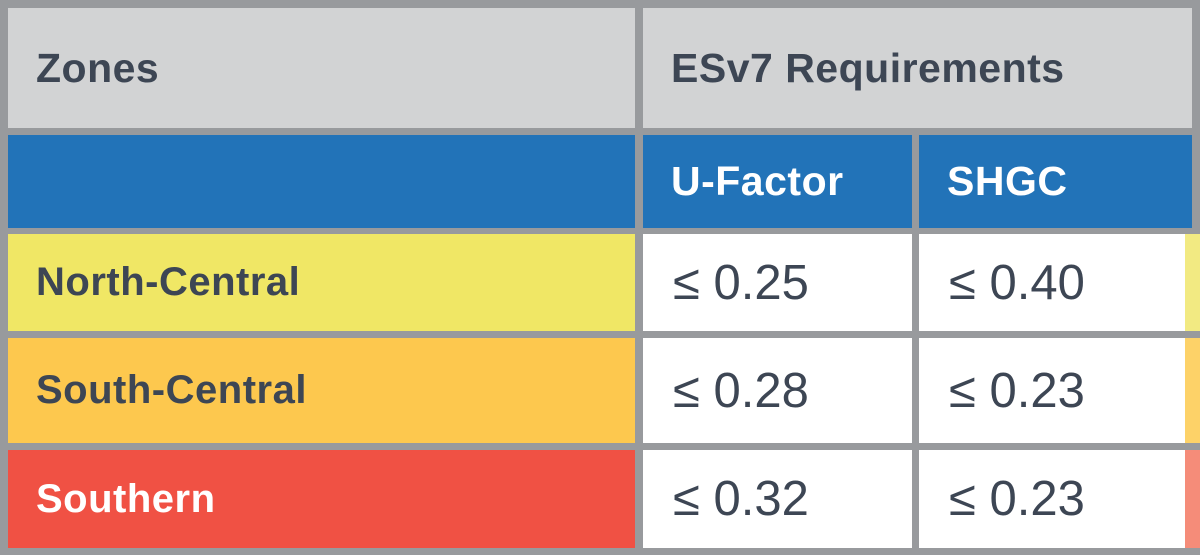  What do you see at coordinates (321, 499) in the screenshot?
I see `zone-name-cell: Southern` at bounding box center [321, 499].